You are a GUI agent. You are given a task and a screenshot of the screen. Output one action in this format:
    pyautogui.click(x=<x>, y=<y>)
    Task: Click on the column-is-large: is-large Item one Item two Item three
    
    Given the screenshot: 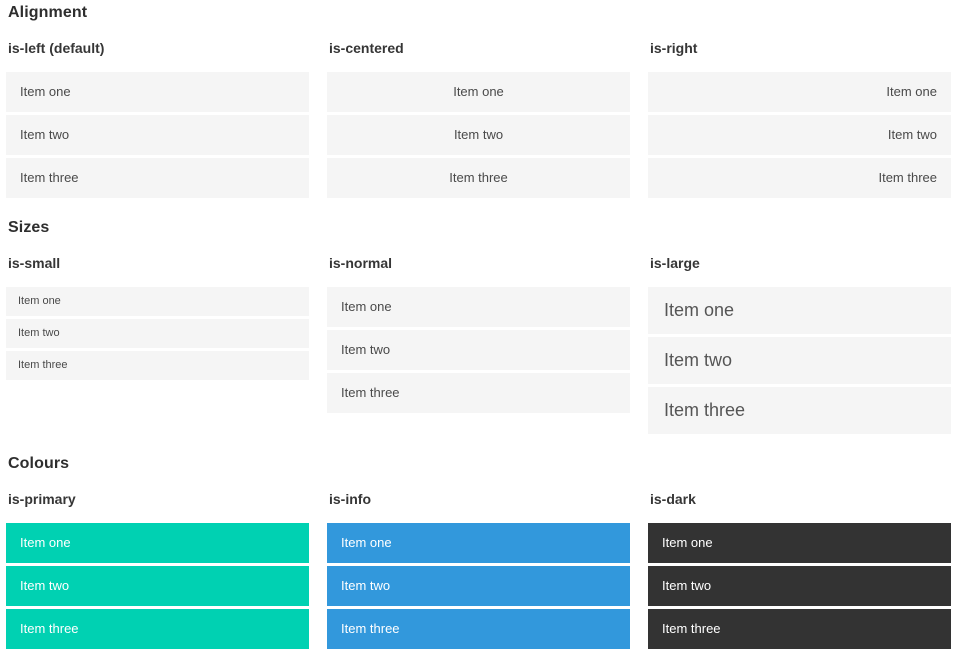 What is the action you would take?
    pyautogui.click(x=799, y=335)
    